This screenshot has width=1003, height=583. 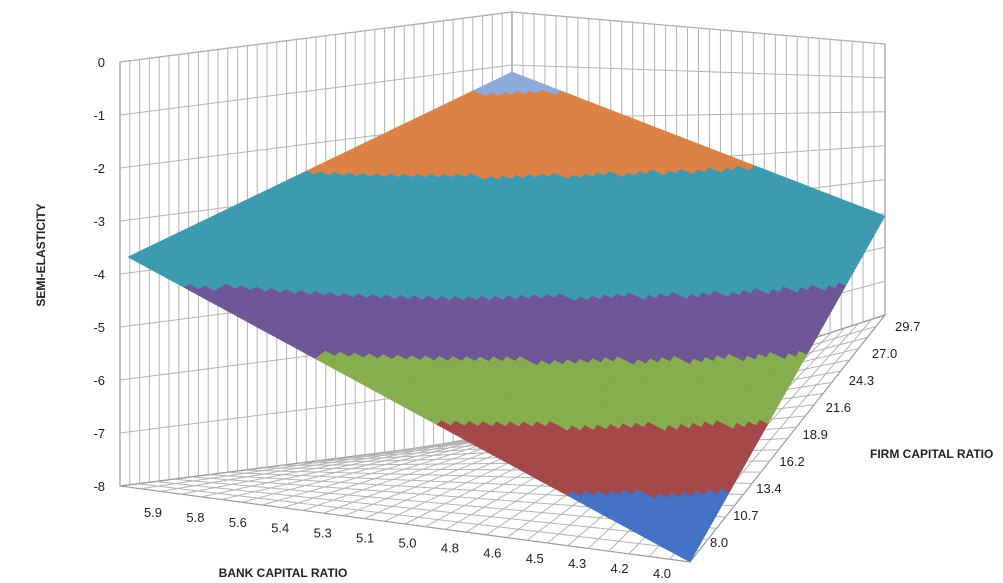 What do you see at coordinates (907, 326) in the screenshot?
I see `firm-tick-label: 29.7` at bounding box center [907, 326].